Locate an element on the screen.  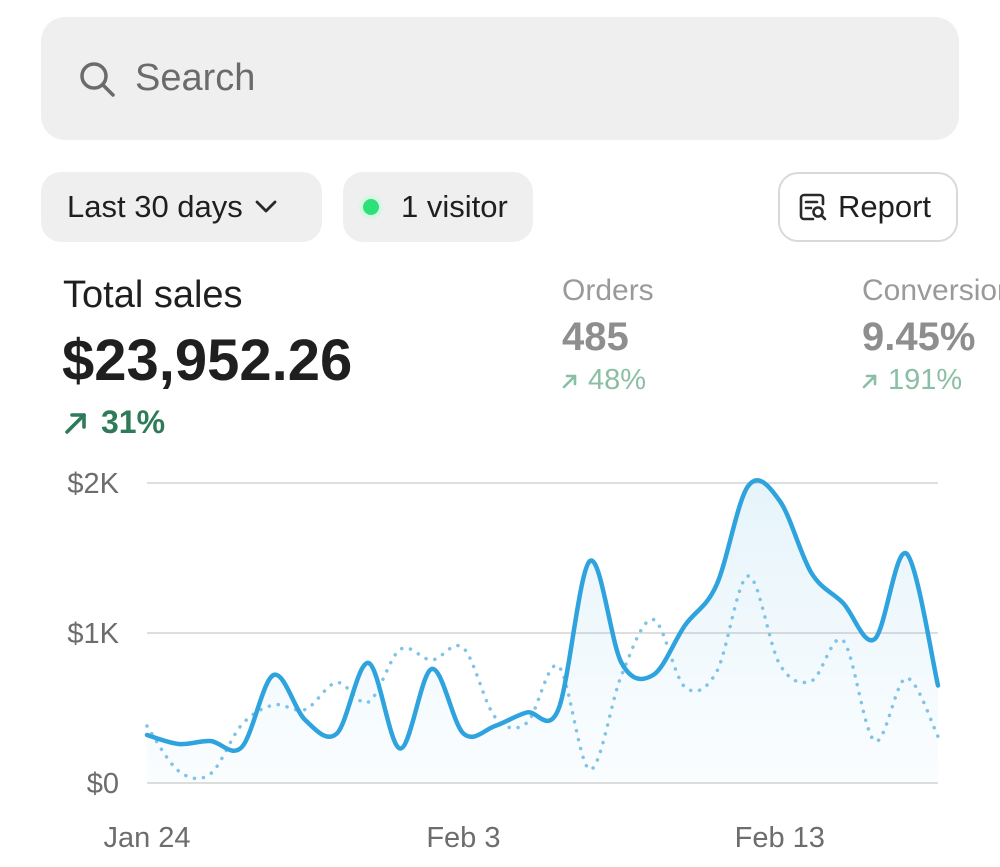
y-axis: $0 $1K $2K is located at coordinates (93, 634).